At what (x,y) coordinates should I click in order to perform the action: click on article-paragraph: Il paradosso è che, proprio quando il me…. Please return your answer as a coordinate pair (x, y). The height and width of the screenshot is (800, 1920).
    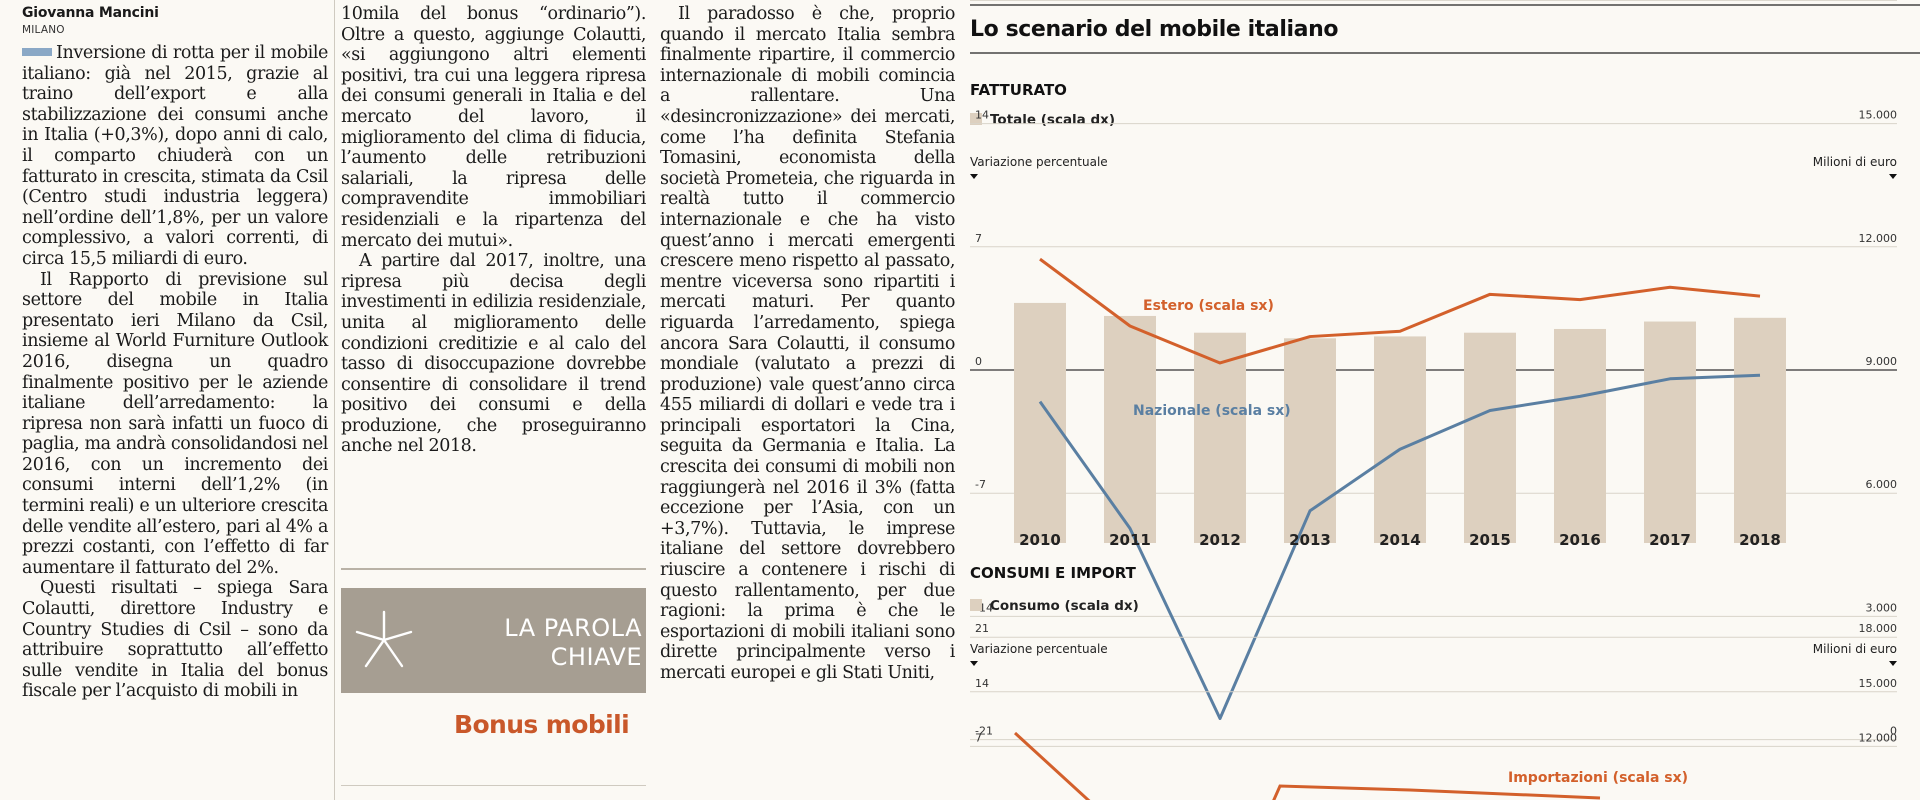
    Looking at the image, I should click on (807, 343).